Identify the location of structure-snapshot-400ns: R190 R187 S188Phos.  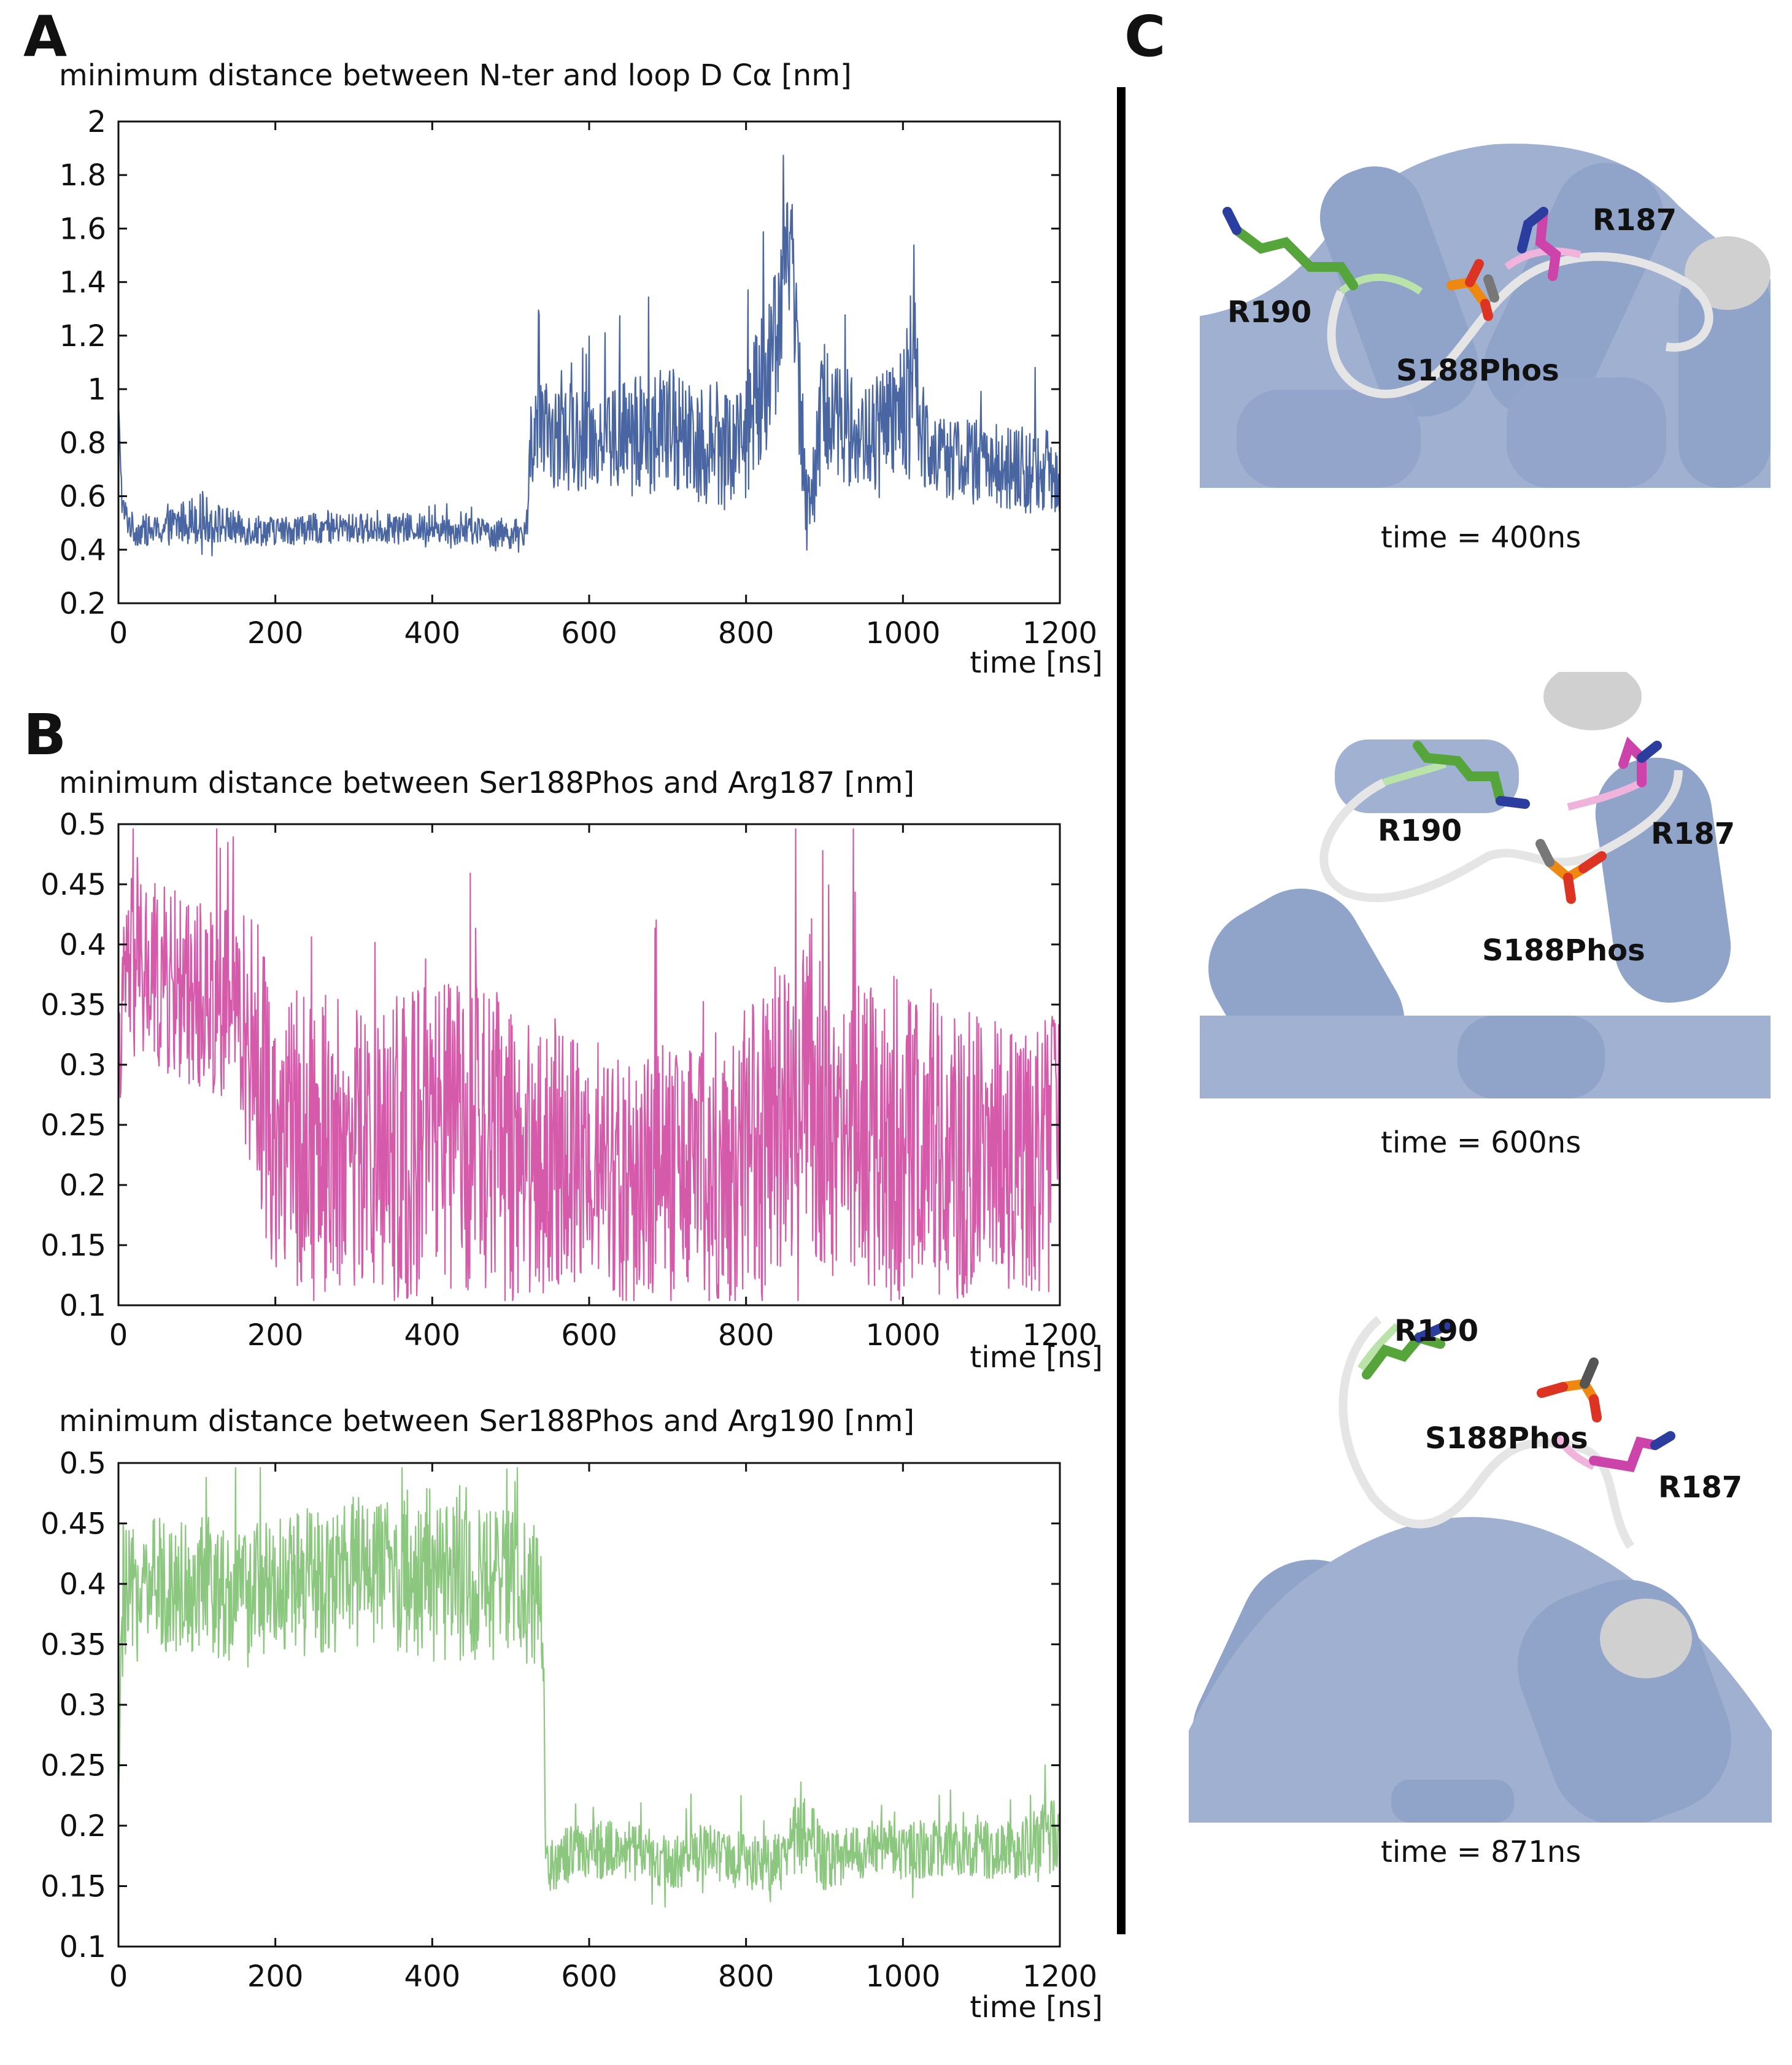
(1486, 304).